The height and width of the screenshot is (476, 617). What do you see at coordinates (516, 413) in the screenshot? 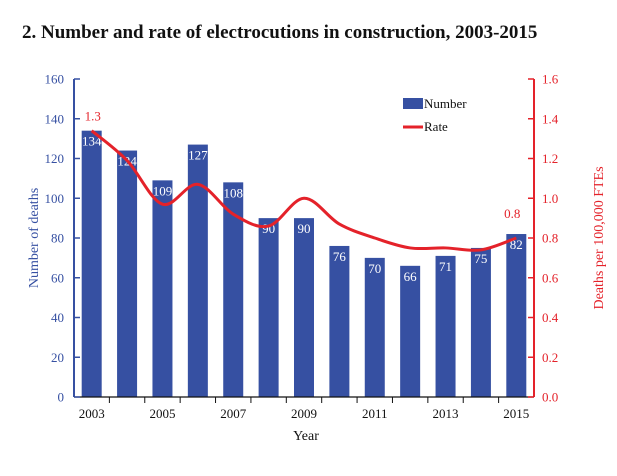
I see `x-tick-label: 2015` at bounding box center [516, 413].